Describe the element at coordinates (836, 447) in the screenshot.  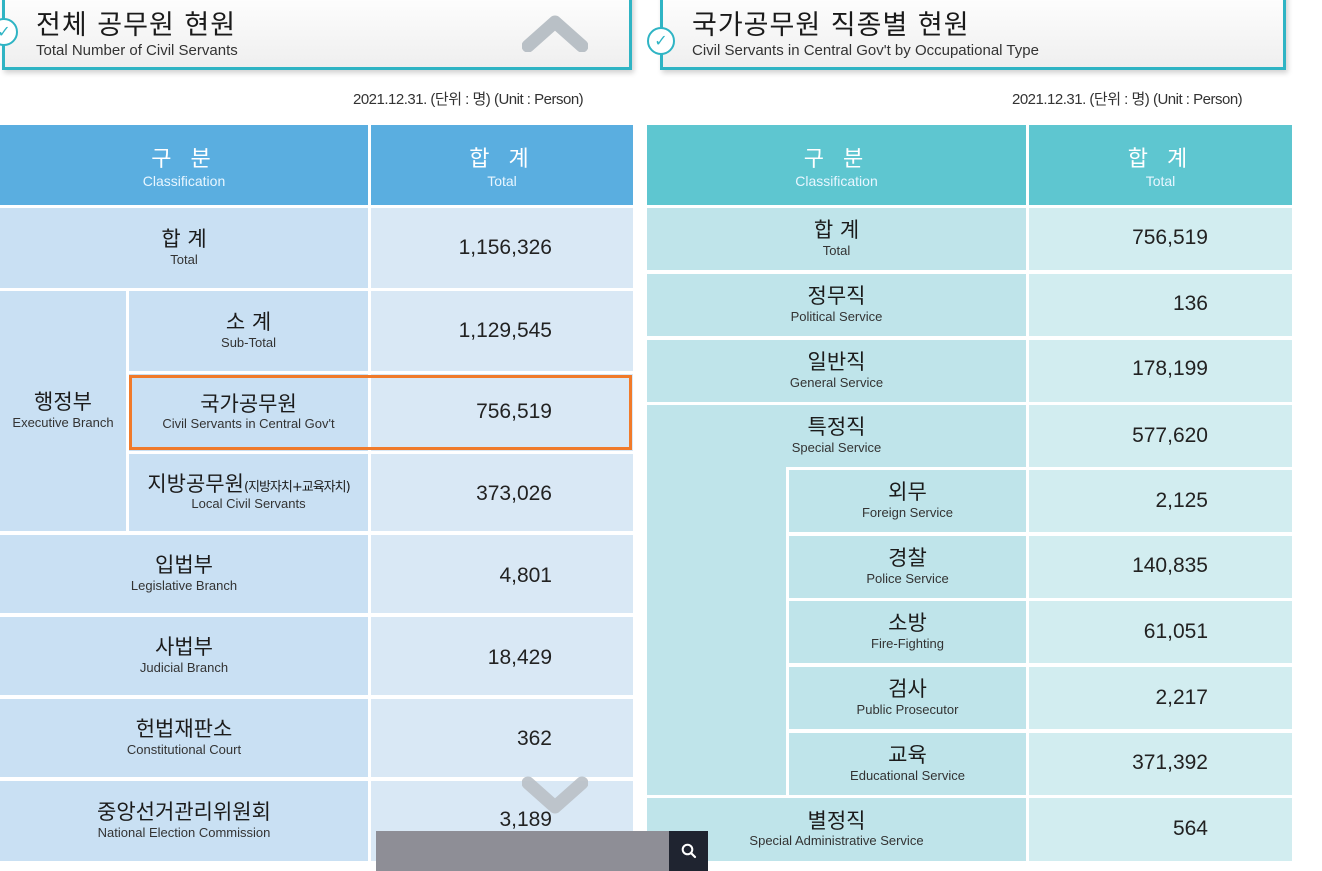
I see `row-label-en: Special Service` at that location.